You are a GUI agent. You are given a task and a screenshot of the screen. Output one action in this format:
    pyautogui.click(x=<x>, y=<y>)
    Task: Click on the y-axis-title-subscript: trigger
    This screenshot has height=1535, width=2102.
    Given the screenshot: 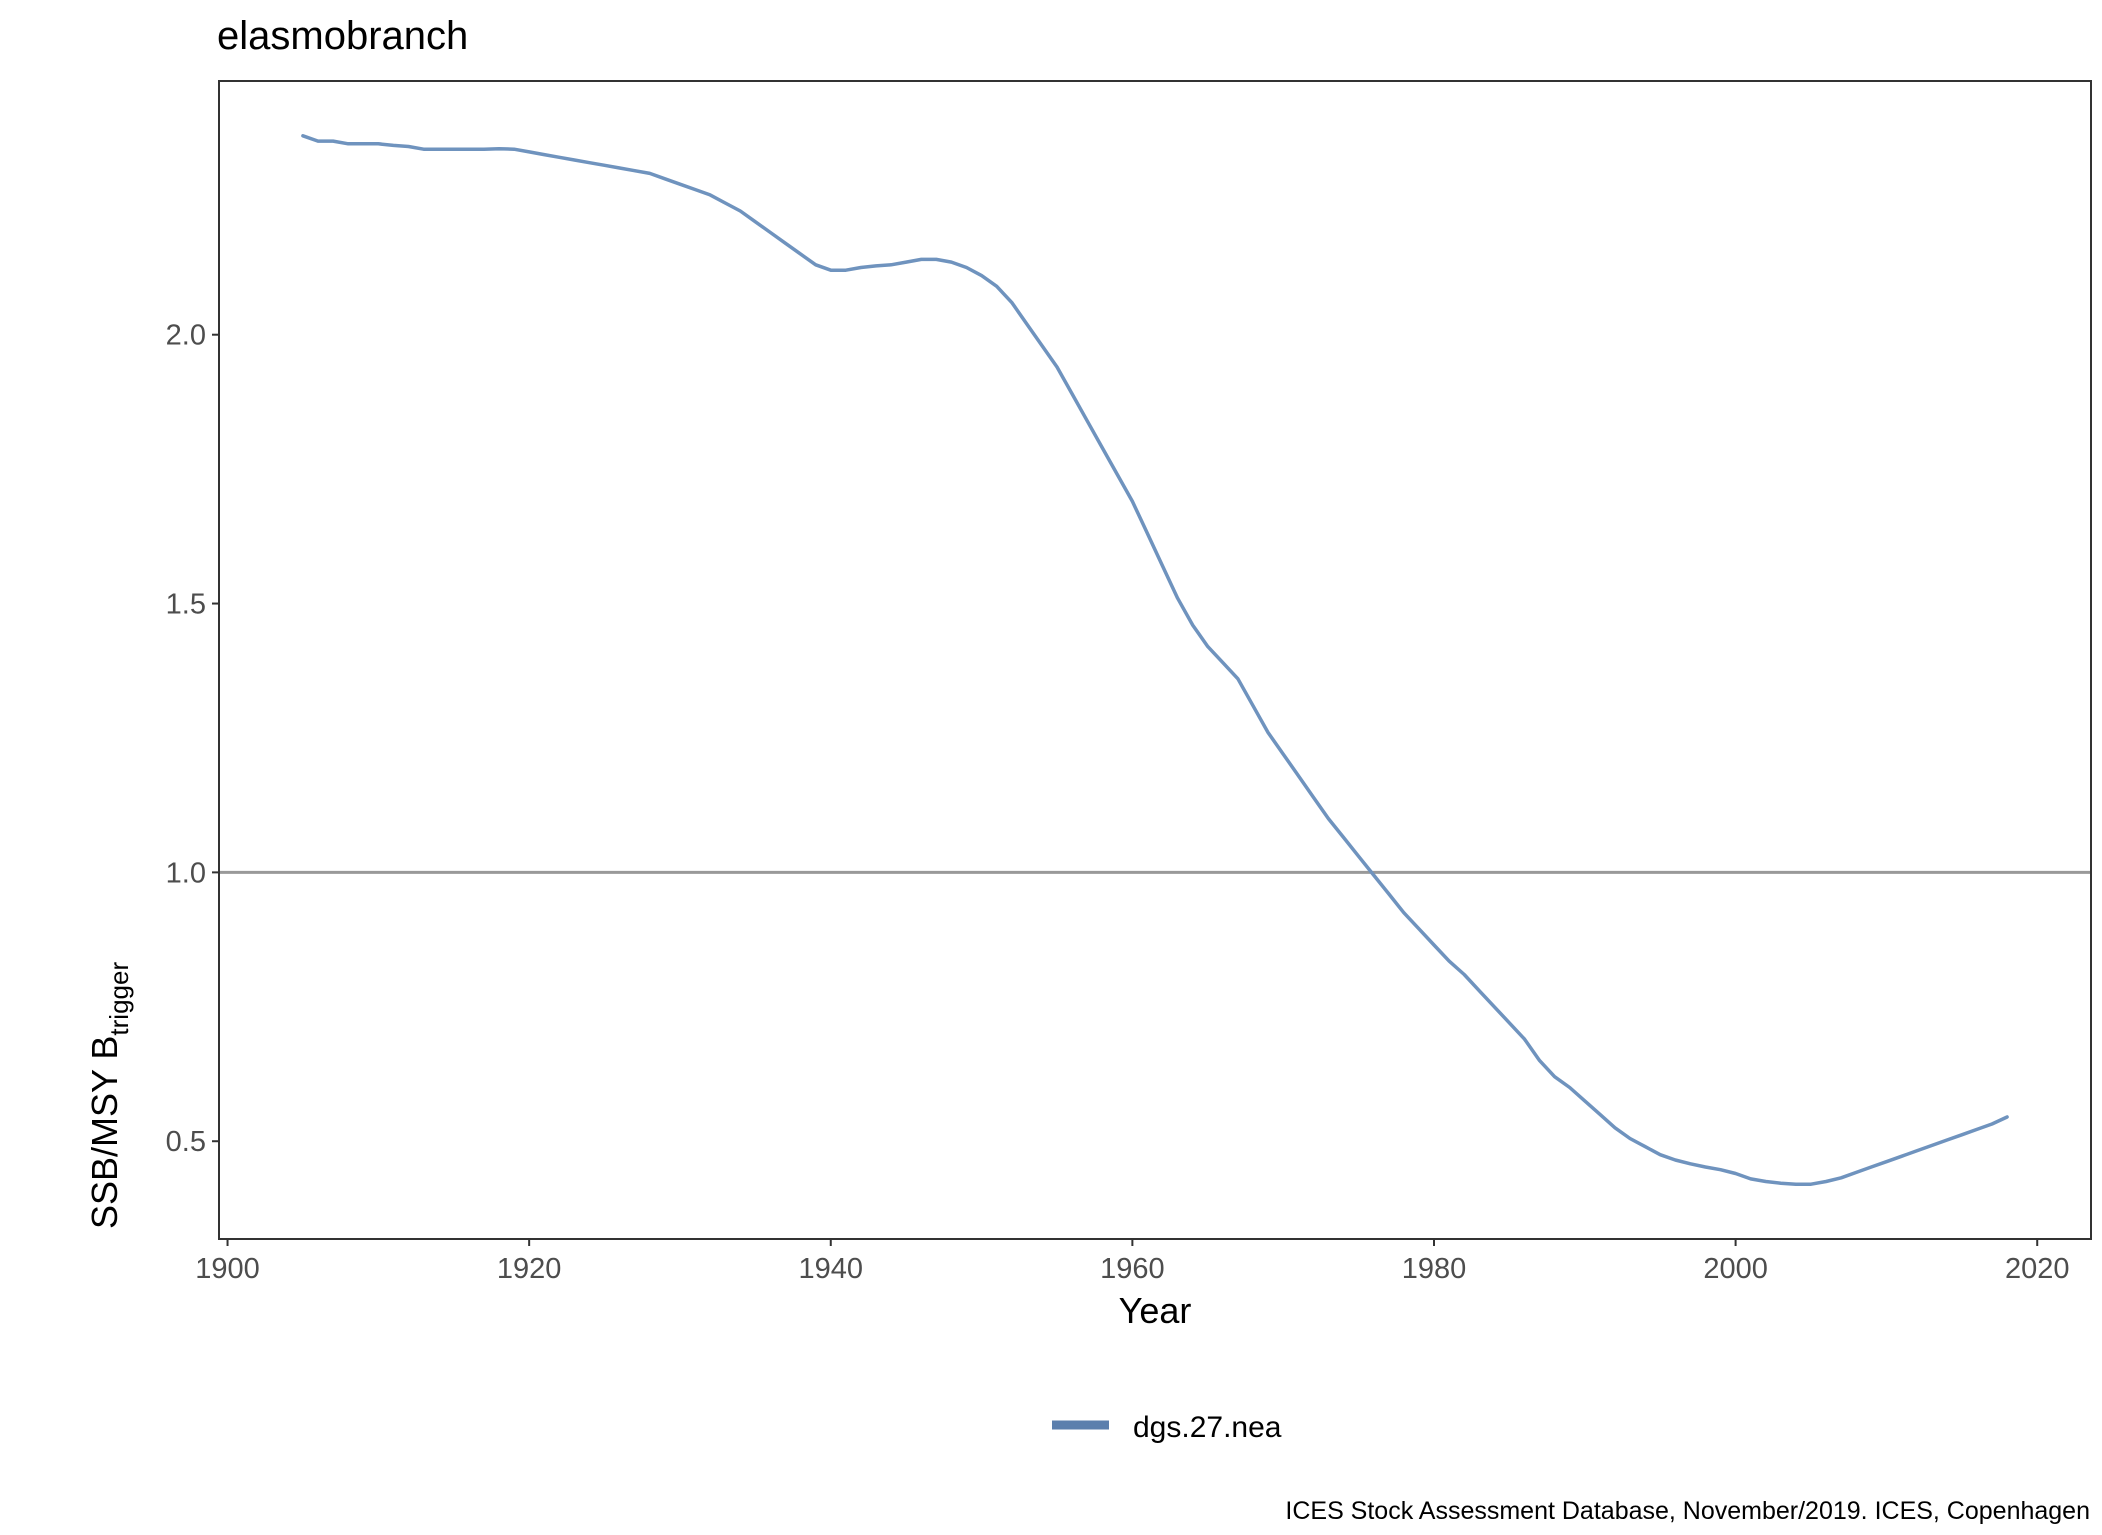 What is the action you would take?
    pyautogui.click(x=119, y=999)
    